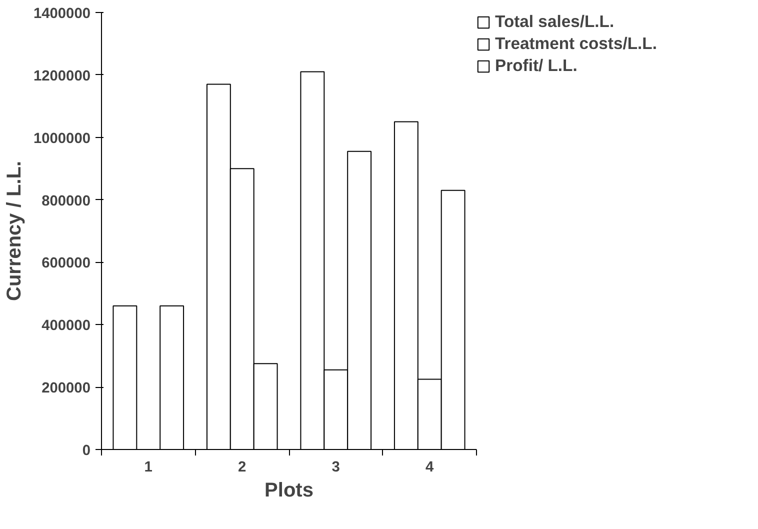 Image resolution: width=758 pixels, height=529 pixels. Describe the element at coordinates (66, 326) in the screenshot. I see `y-tick-label: 400000` at that location.